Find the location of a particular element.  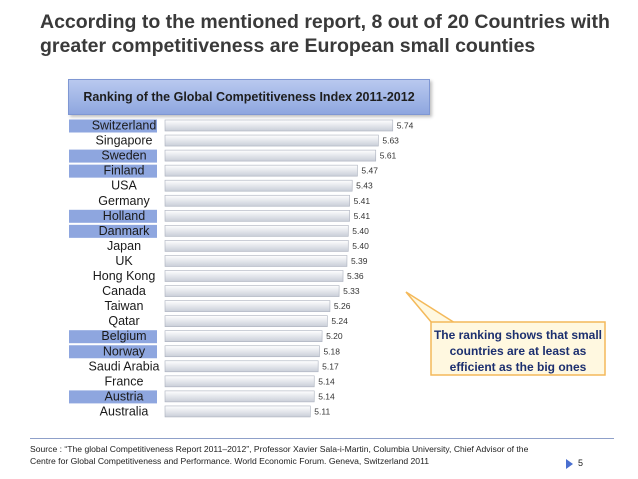

data-label: 5.43 is located at coordinates (364, 186).